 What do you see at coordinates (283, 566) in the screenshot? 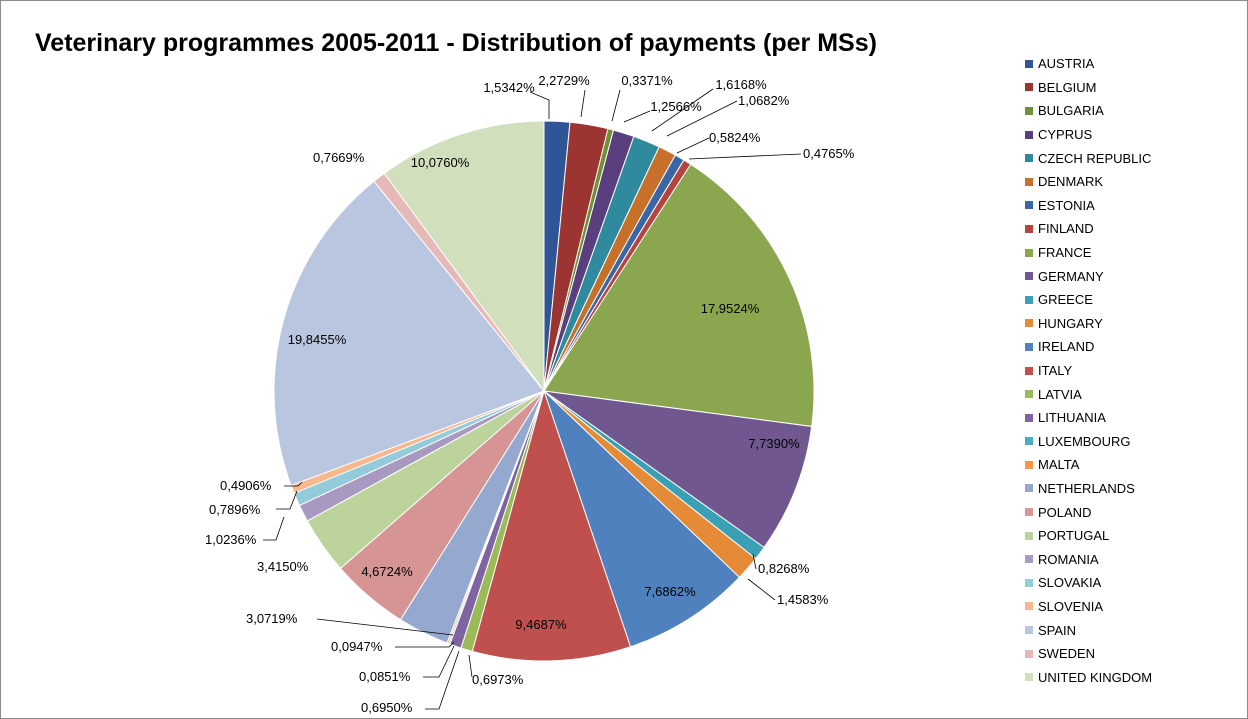
I see `data-label: 3,4150%` at bounding box center [283, 566].